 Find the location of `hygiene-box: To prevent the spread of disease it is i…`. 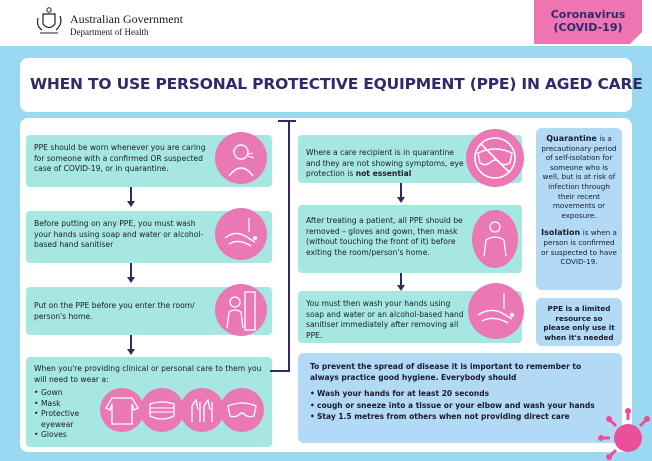

hygiene-box: To prevent the spread of disease it is i… is located at coordinates (460, 398).